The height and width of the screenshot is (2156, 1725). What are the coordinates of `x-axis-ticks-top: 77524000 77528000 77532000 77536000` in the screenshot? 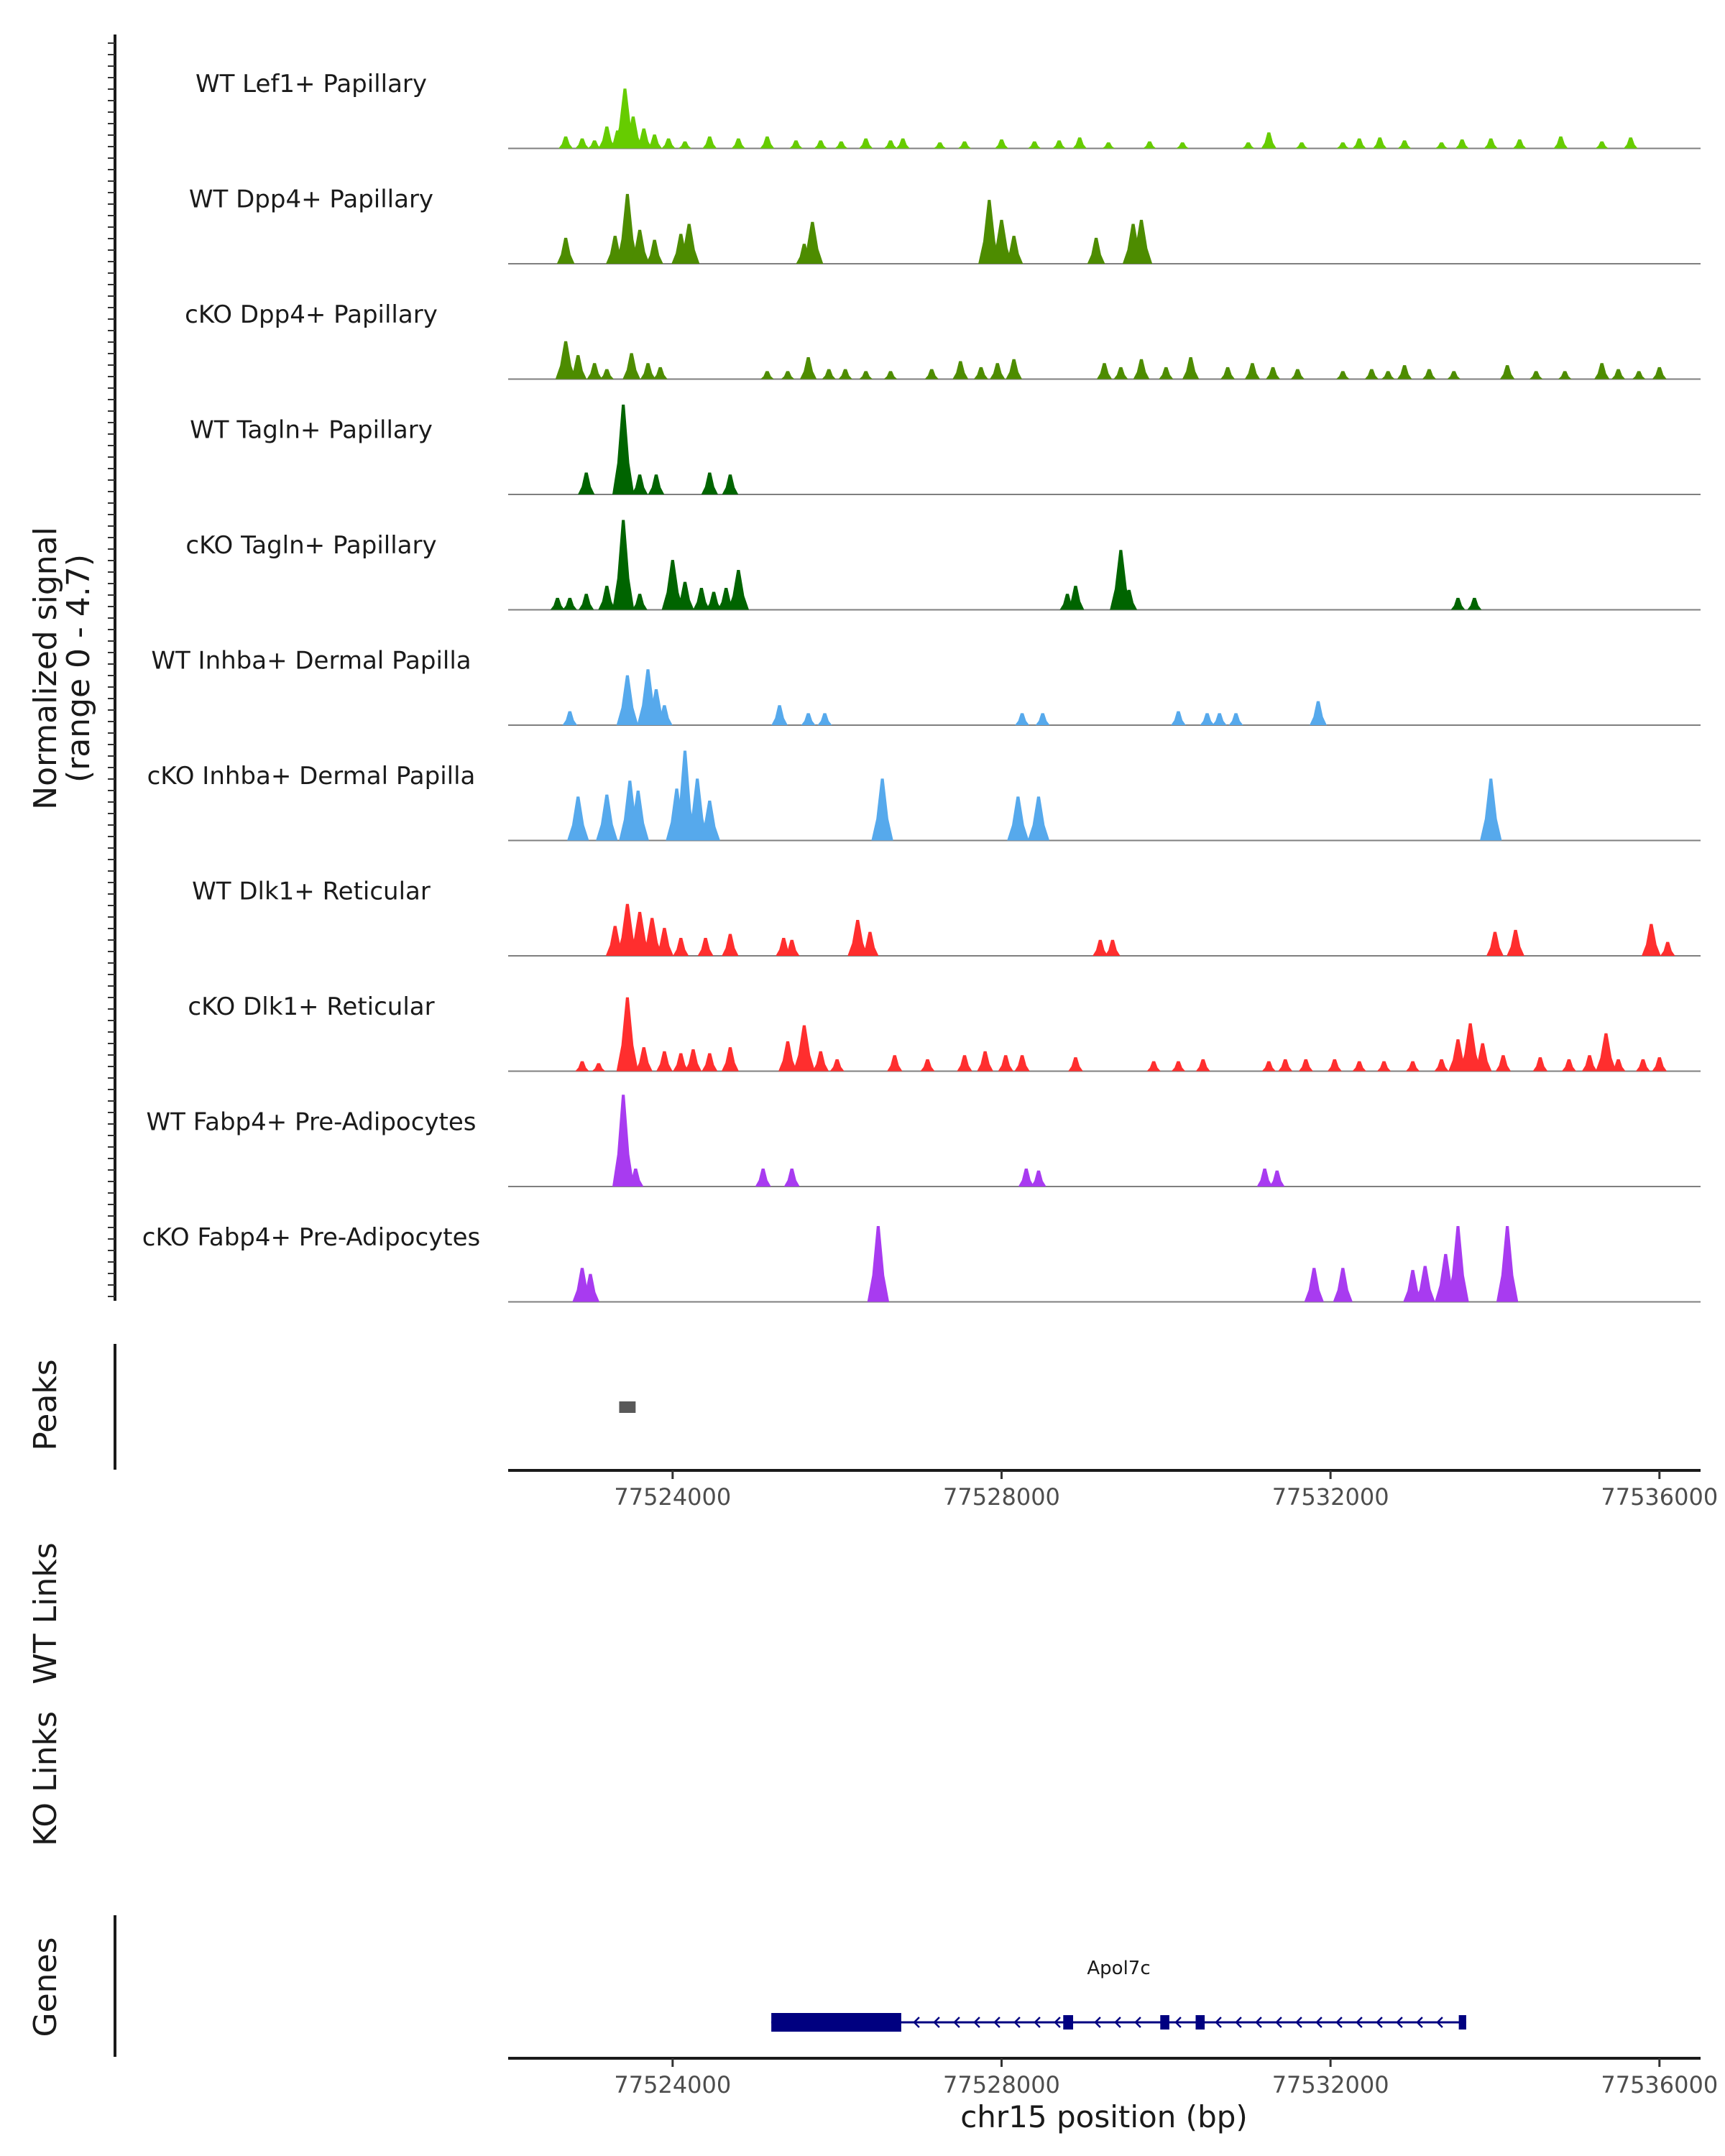 It's located at (1166, 1491).